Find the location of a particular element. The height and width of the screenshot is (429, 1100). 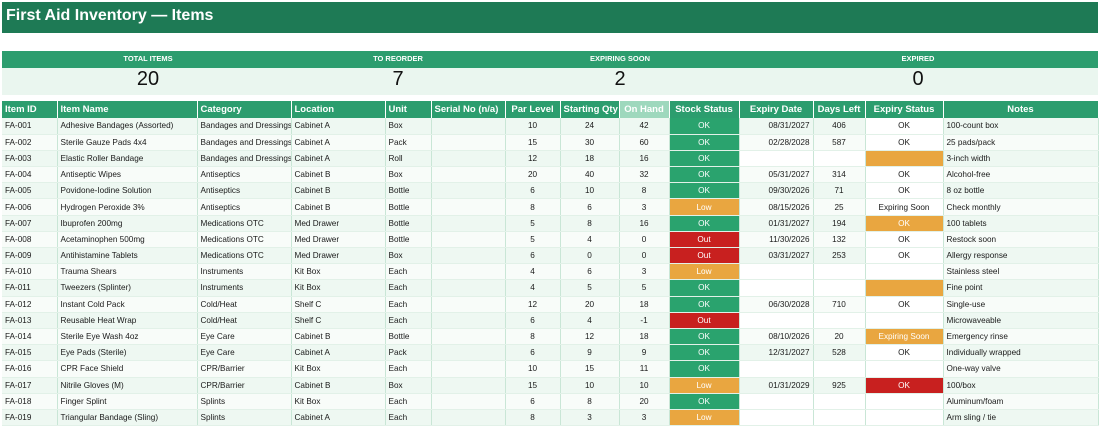

cell-item-id: FA-017 is located at coordinates (30, 385).